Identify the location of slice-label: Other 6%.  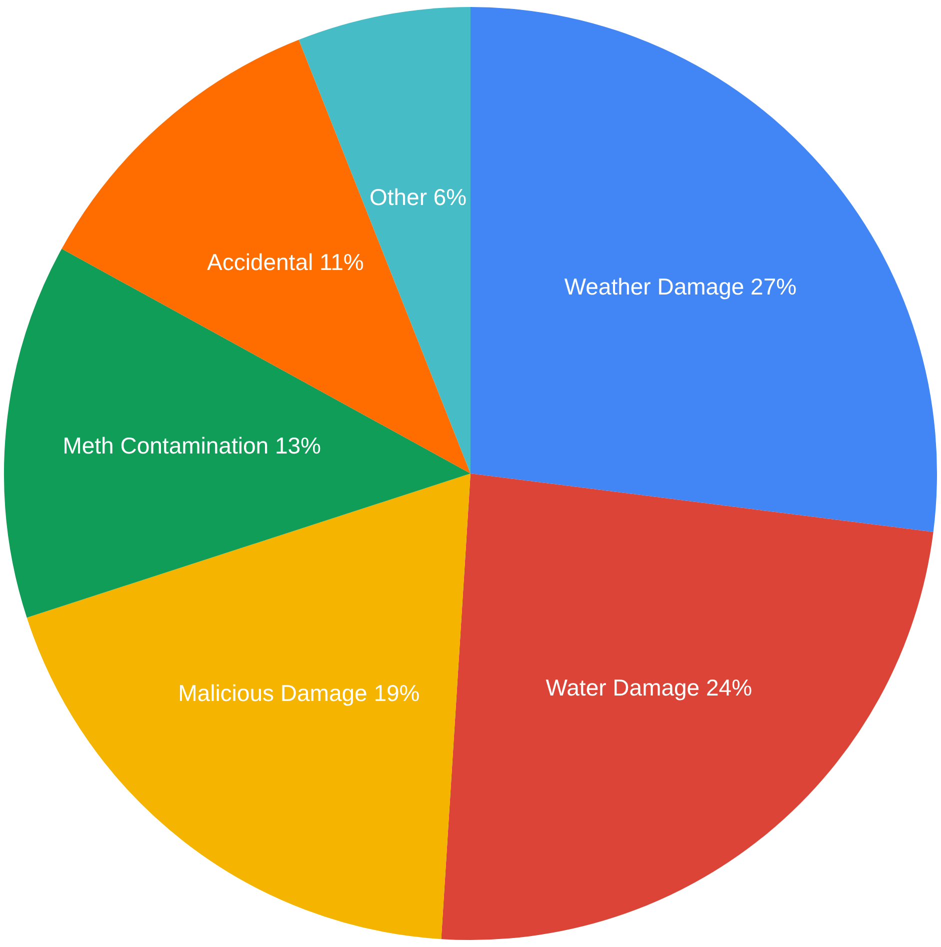
(418, 197).